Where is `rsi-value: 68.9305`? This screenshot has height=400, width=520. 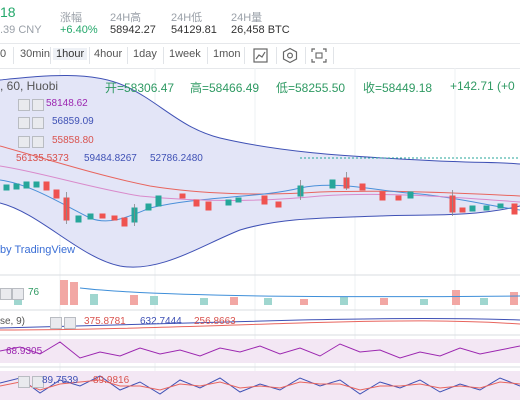 rsi-value: 68.9305 is located at coordinates (24, 351).